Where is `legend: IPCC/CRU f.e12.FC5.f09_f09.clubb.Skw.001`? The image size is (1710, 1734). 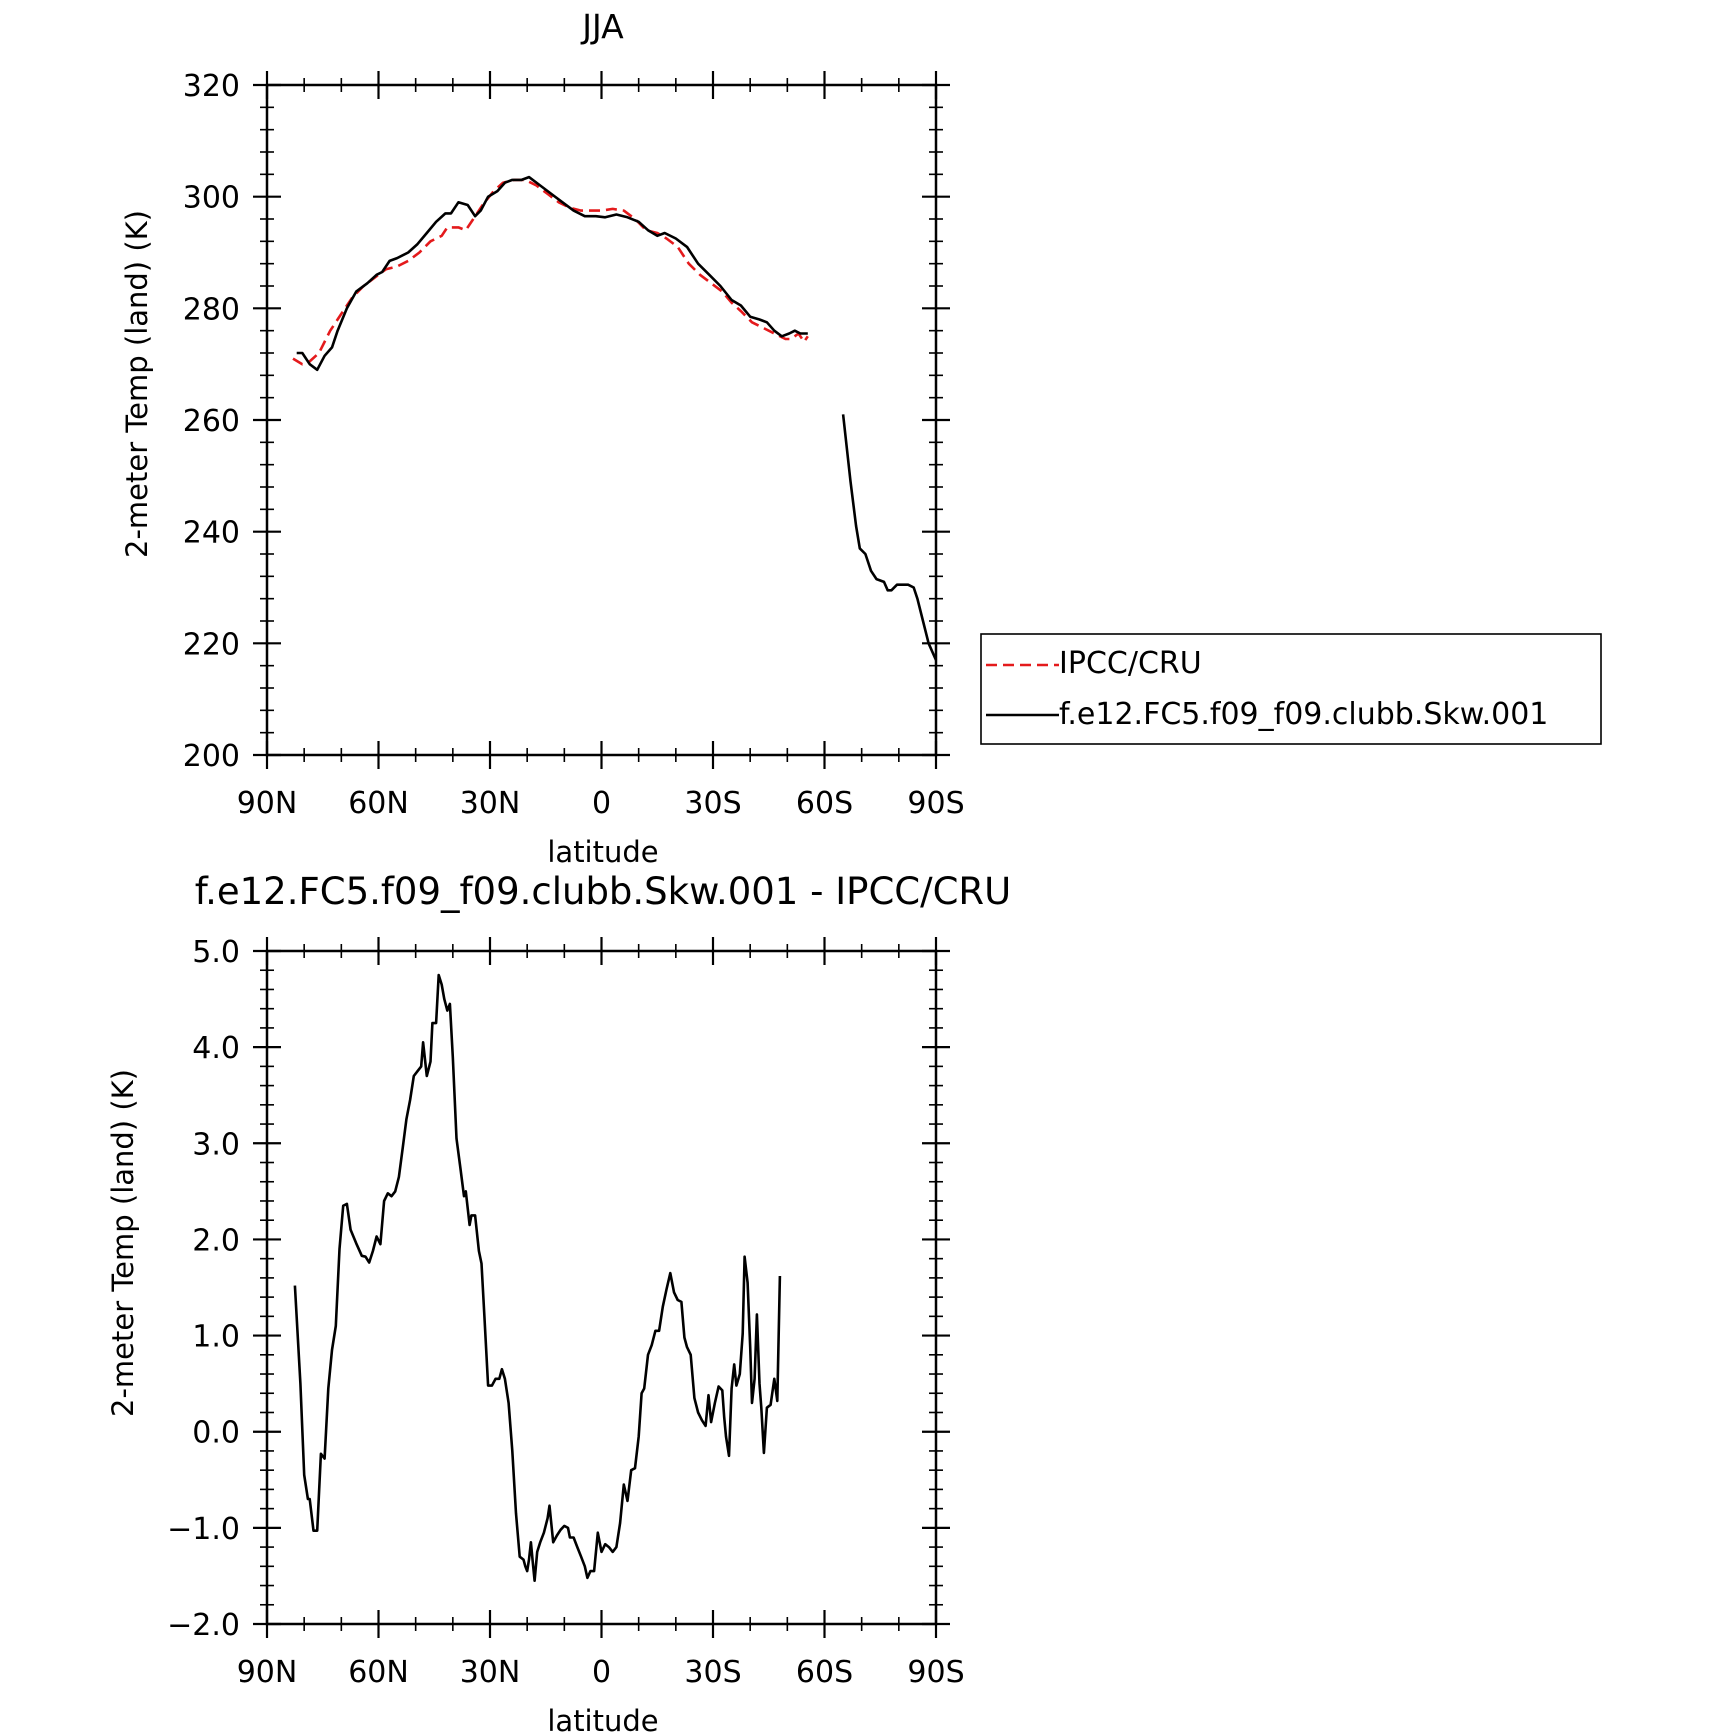 legend: IPCC/CRU f.e12.FC5.f09_f09.clubb.Skw.001 is located at coordinates (1291, 689).